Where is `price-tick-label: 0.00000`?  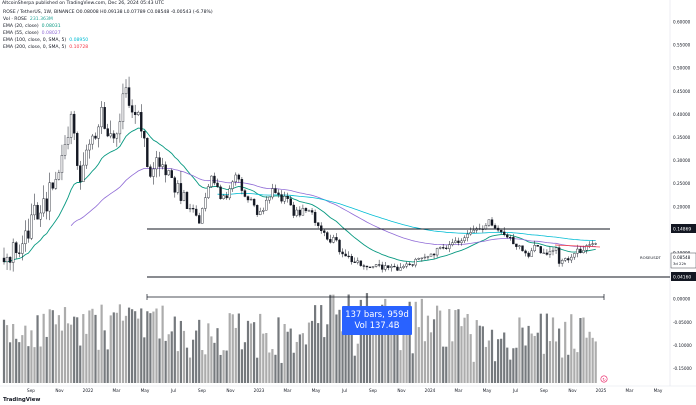
price-tick-label: 0.00000 is located at coordinates (682, 299).